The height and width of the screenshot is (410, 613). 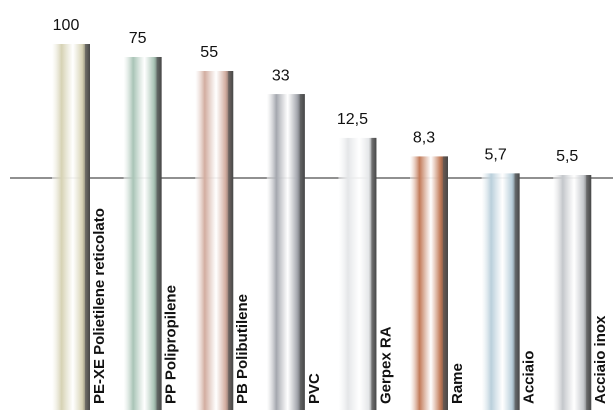 What do you see at coordinates (424, 138) in the screenshot?
I see `value-label: 8,3` at bounding box center [424, 138].